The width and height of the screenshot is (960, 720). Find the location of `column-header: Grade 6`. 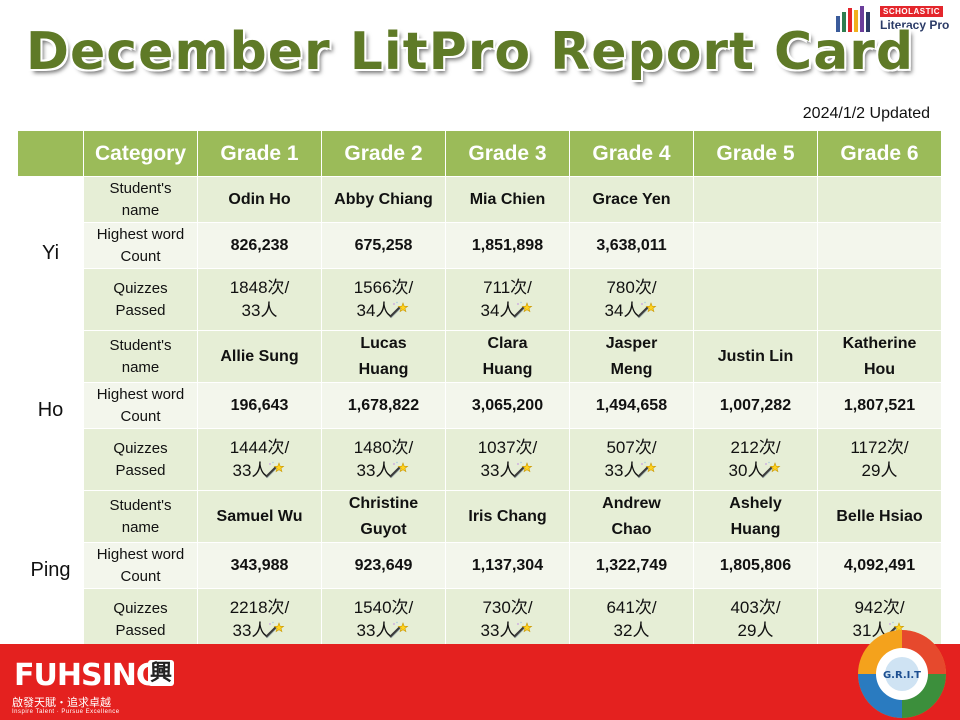

column-header: Grade 6 is located at coordinates (879, 153).